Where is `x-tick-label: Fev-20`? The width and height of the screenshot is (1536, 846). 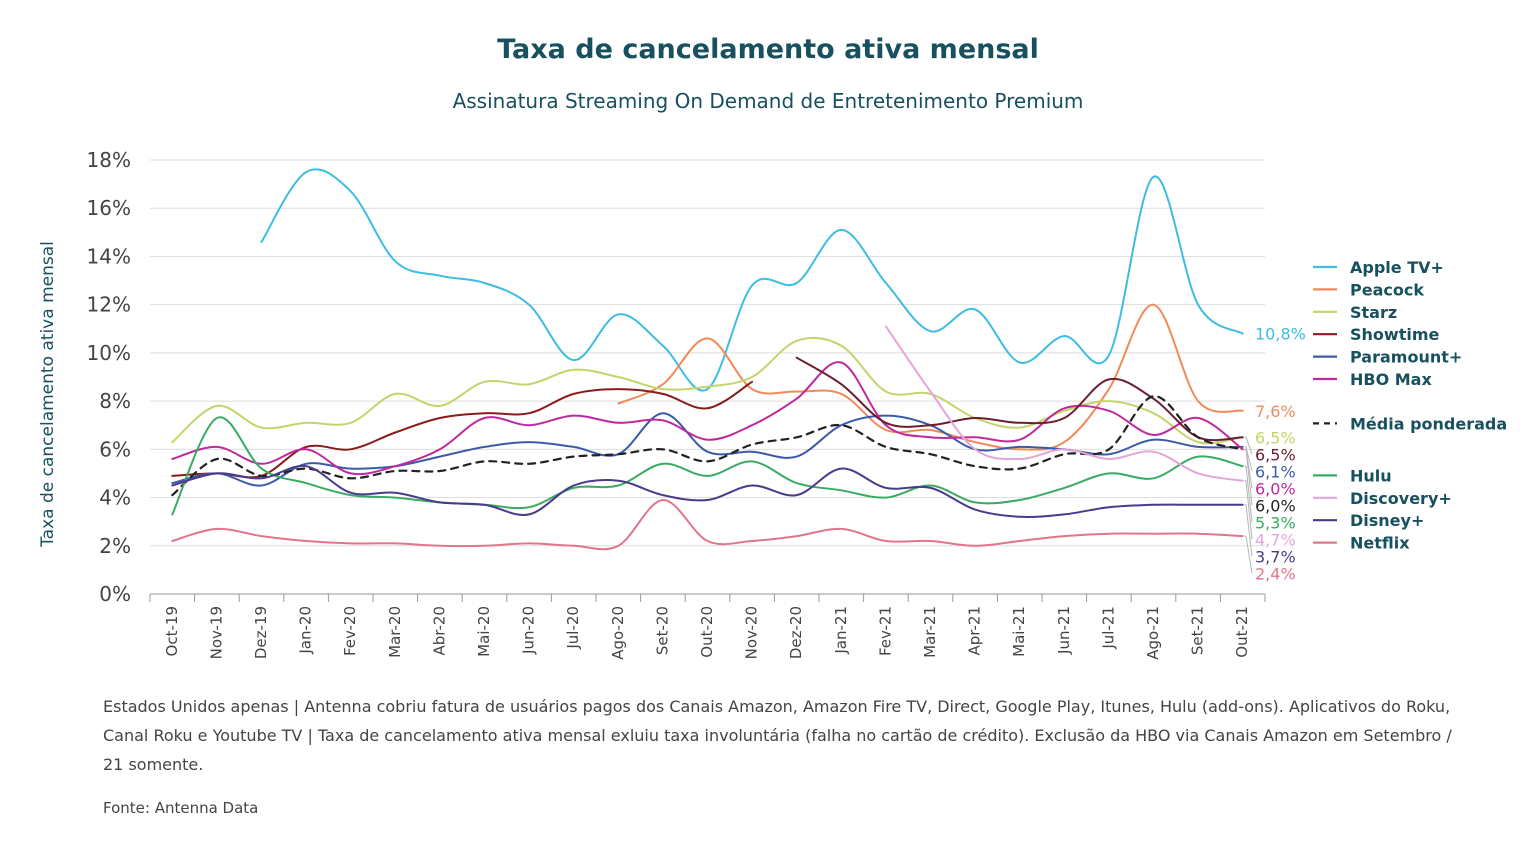
x-tick-label: Fev-20 is located at coordinates (350, 631).